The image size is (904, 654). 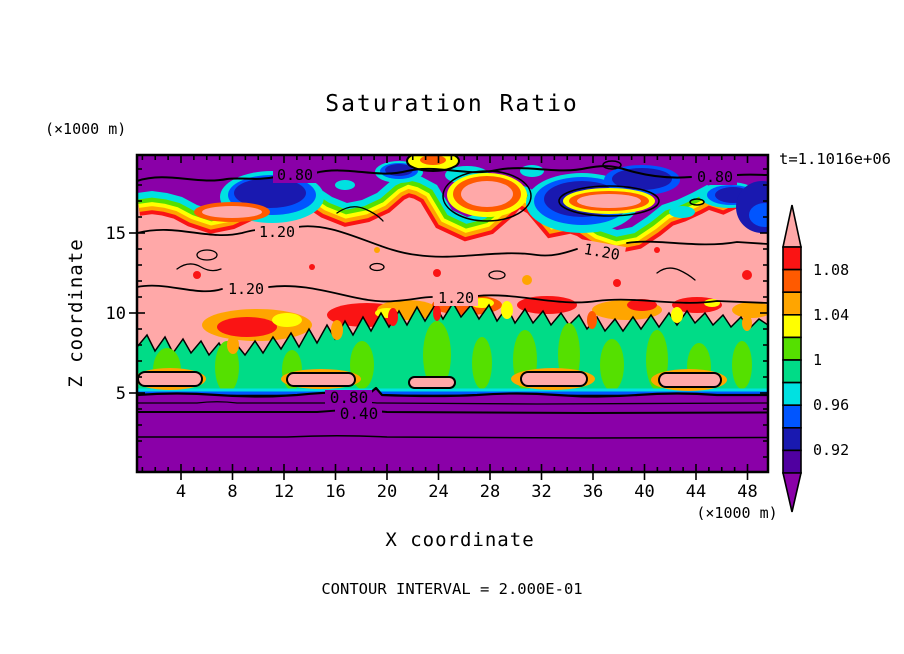 What do you see at coordinates (432, 379) in the screenshot?
I see `green-band-pink-lenses` at bounding box center [432, 379].